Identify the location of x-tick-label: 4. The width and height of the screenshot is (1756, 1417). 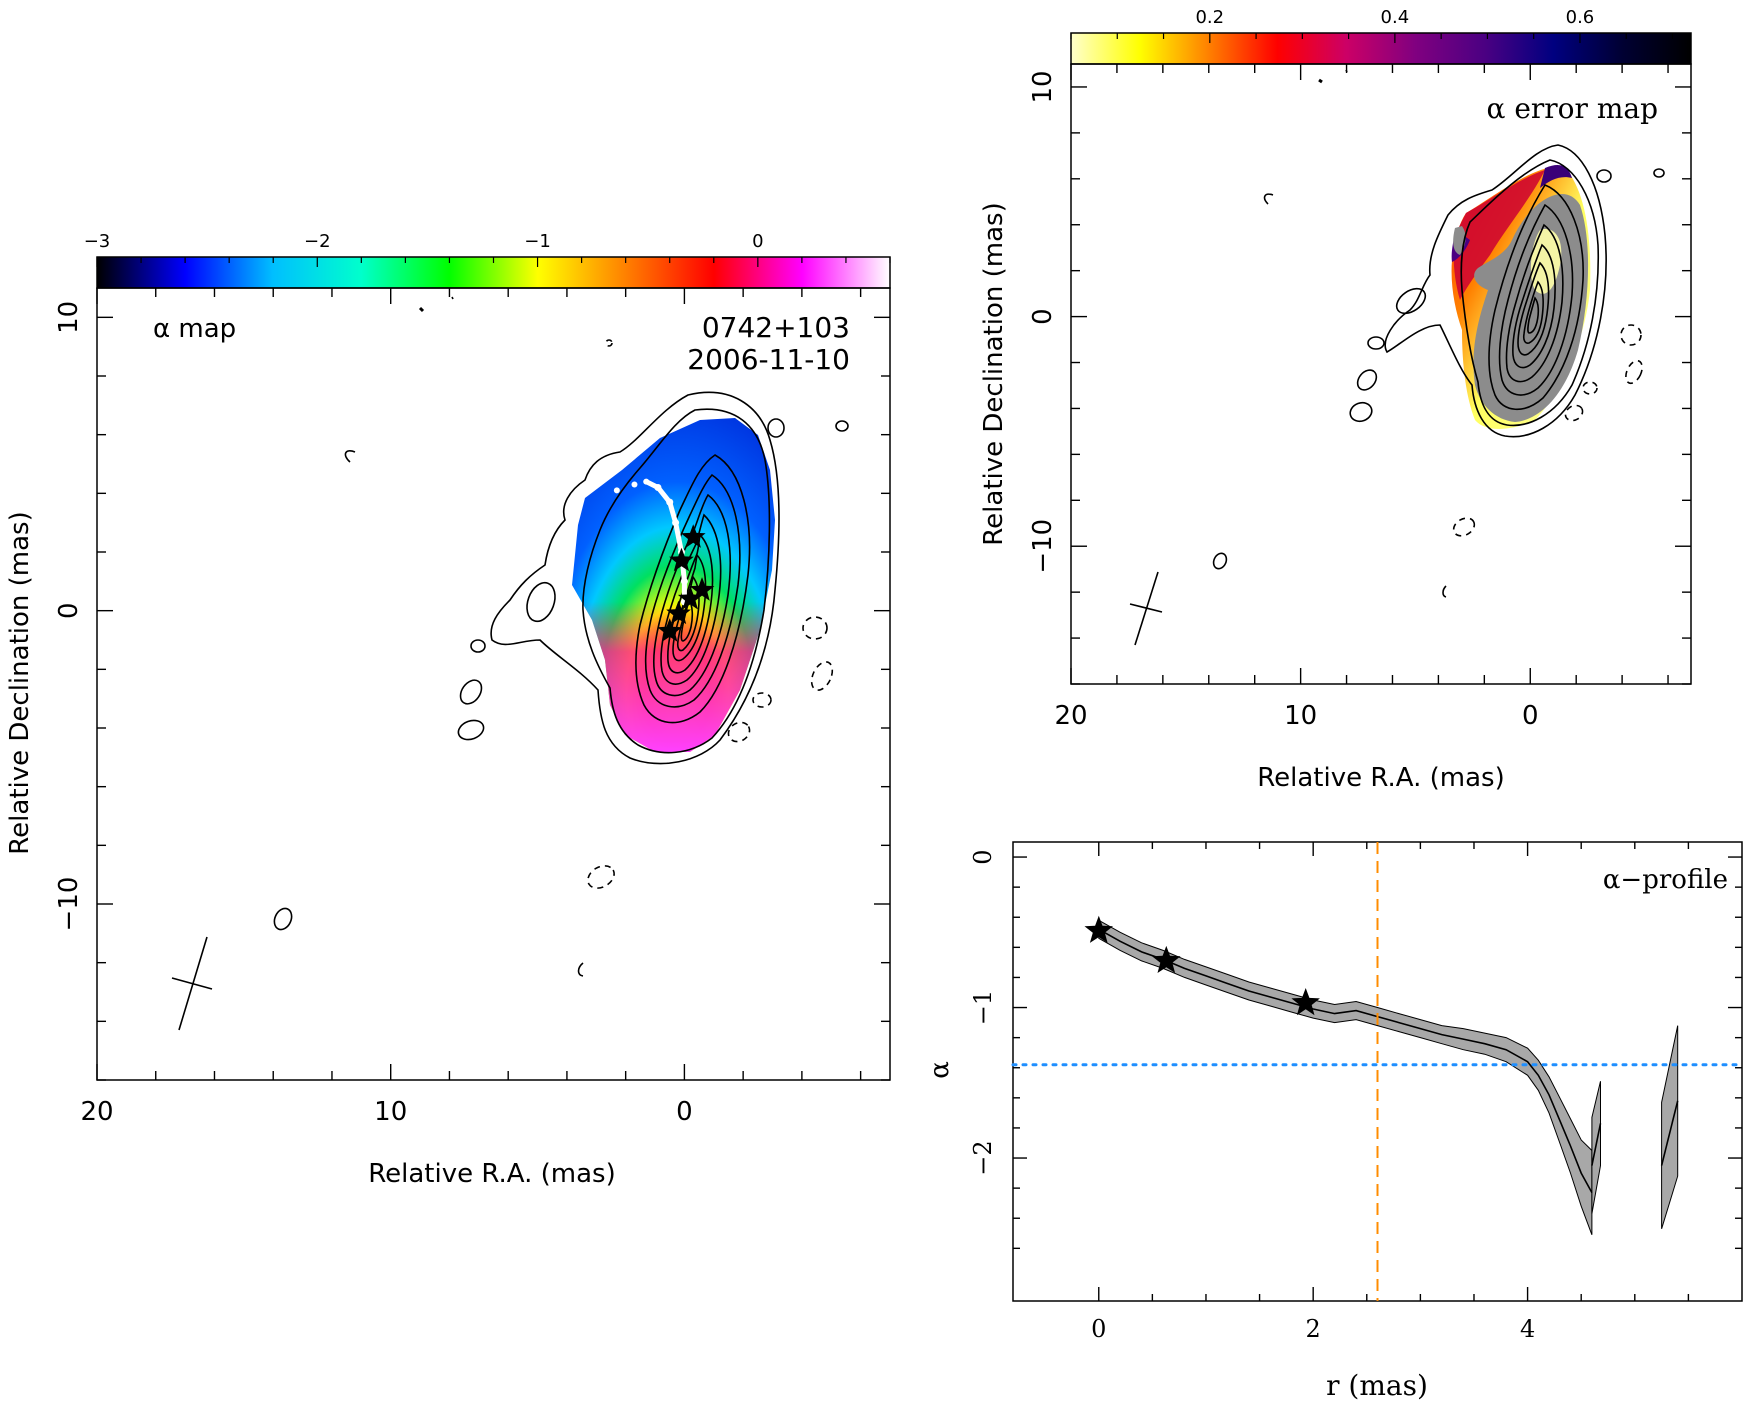
(1527, 1329).